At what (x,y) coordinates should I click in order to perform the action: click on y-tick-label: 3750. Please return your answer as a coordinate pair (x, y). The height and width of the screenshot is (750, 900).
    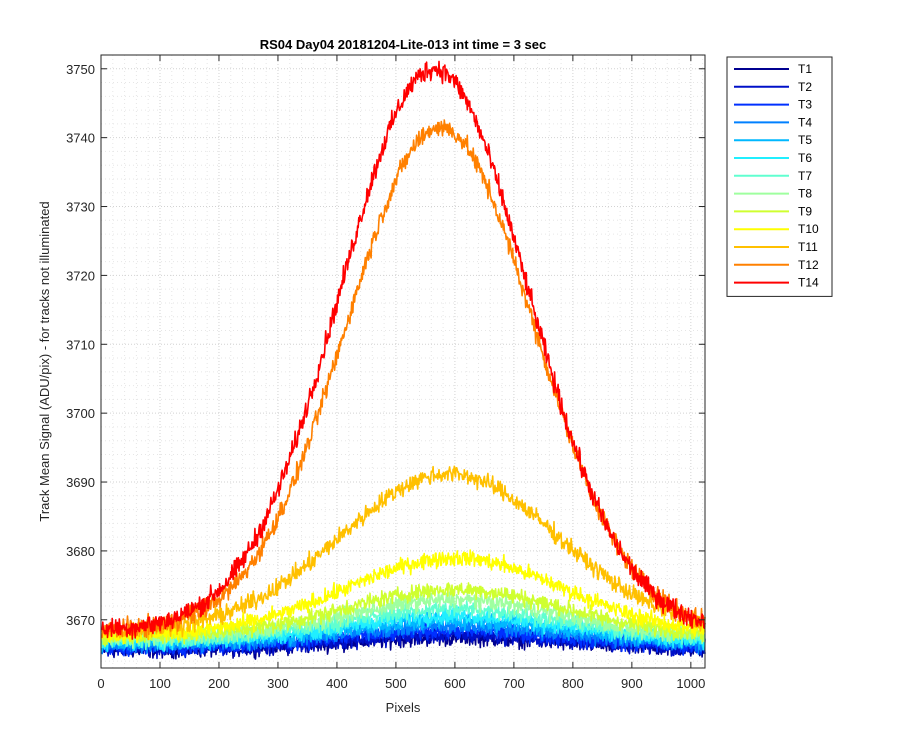
    Looking at the image, I should click on (80, 69).